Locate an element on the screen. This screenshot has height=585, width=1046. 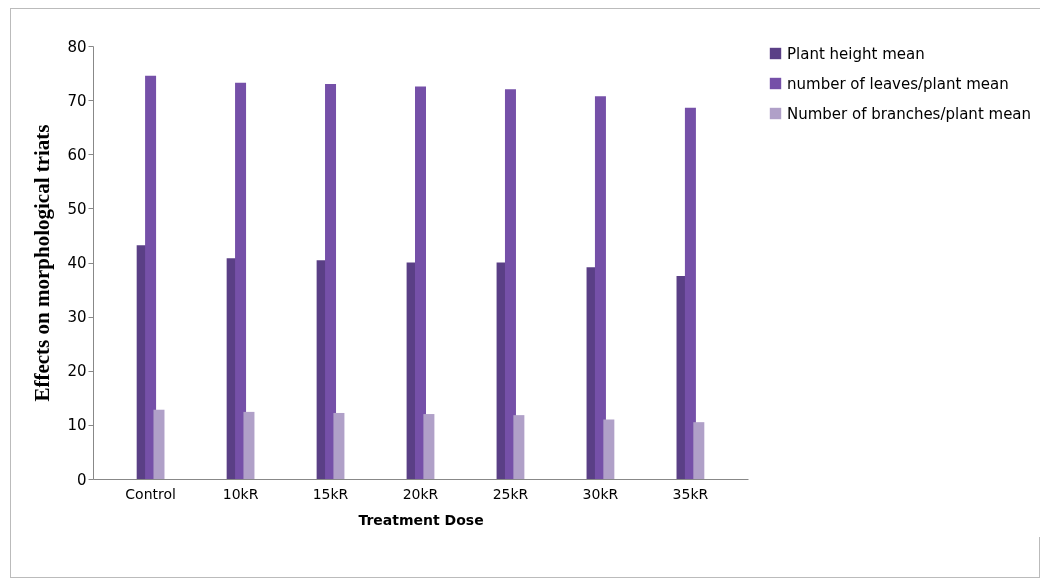
y-tick-label: 40 is located at coordinates (77, 263).